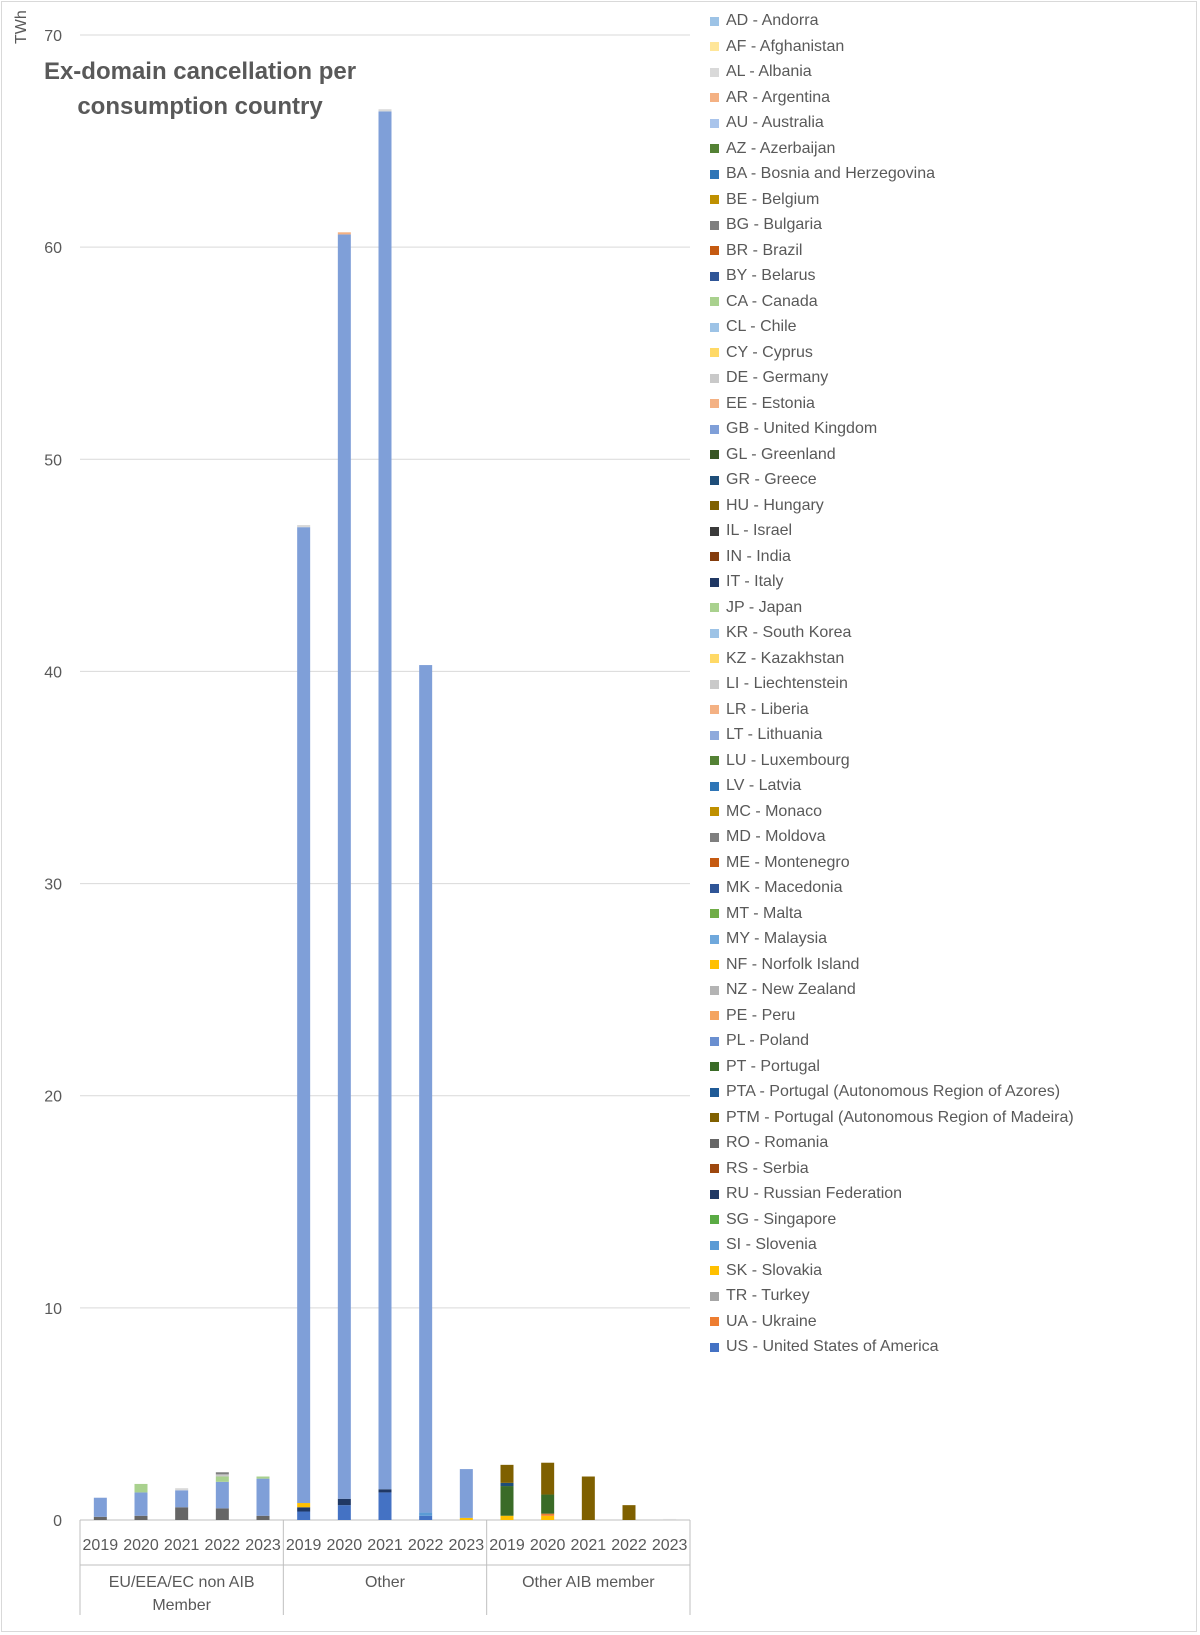  I want to click on legend-label: MK - Macedonia, so click(784, 887).